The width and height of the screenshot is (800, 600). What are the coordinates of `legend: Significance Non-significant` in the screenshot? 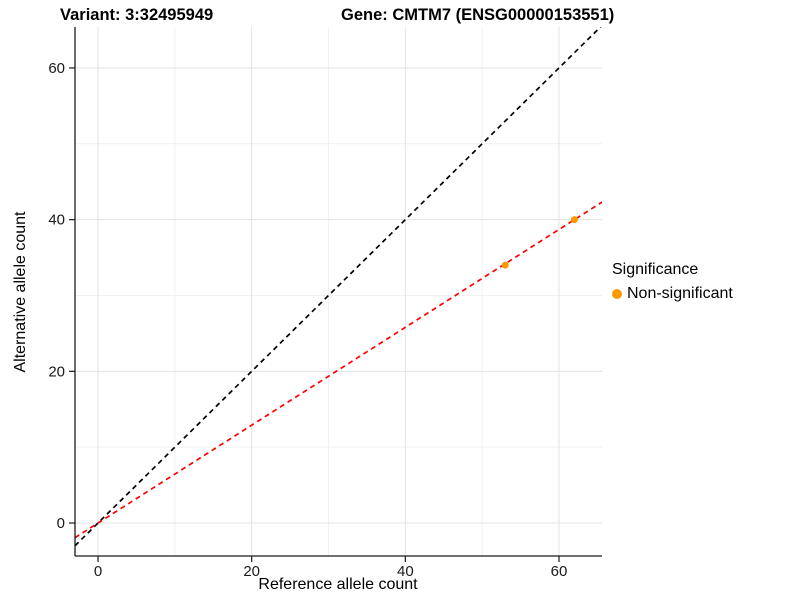 It's located at (672, 282).